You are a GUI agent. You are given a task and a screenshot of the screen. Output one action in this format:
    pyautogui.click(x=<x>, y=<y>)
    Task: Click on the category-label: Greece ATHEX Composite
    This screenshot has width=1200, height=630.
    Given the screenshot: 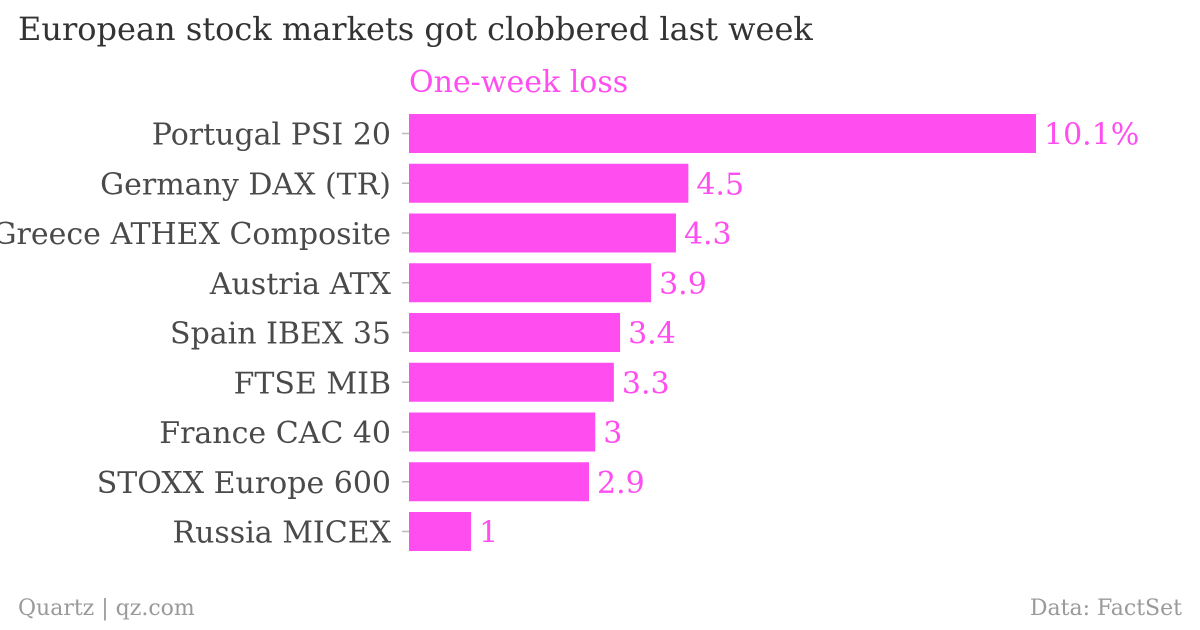 What is the action you would take?
    pyautogui.click(x=195, y=234)
    